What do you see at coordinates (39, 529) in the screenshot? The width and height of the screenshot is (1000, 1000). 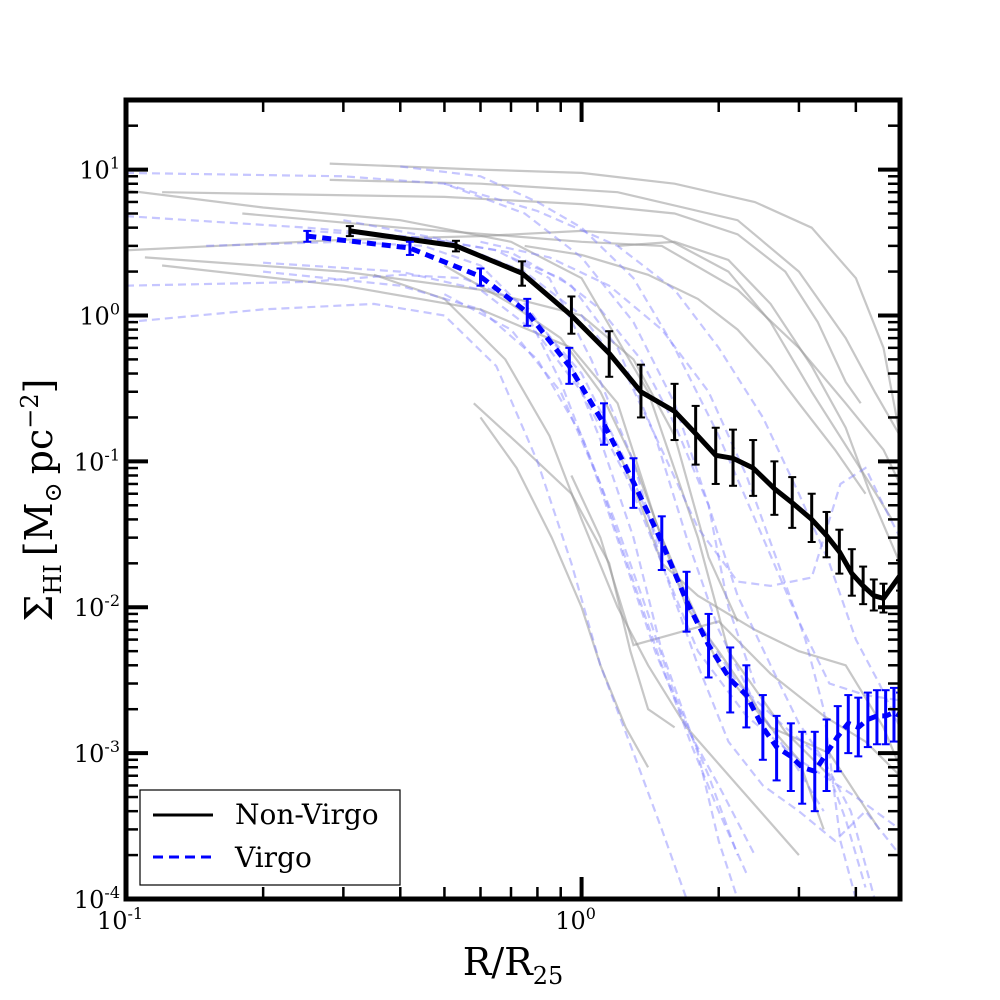 I see `y-axis-title-units: [M` at bounding box center [39, 529].